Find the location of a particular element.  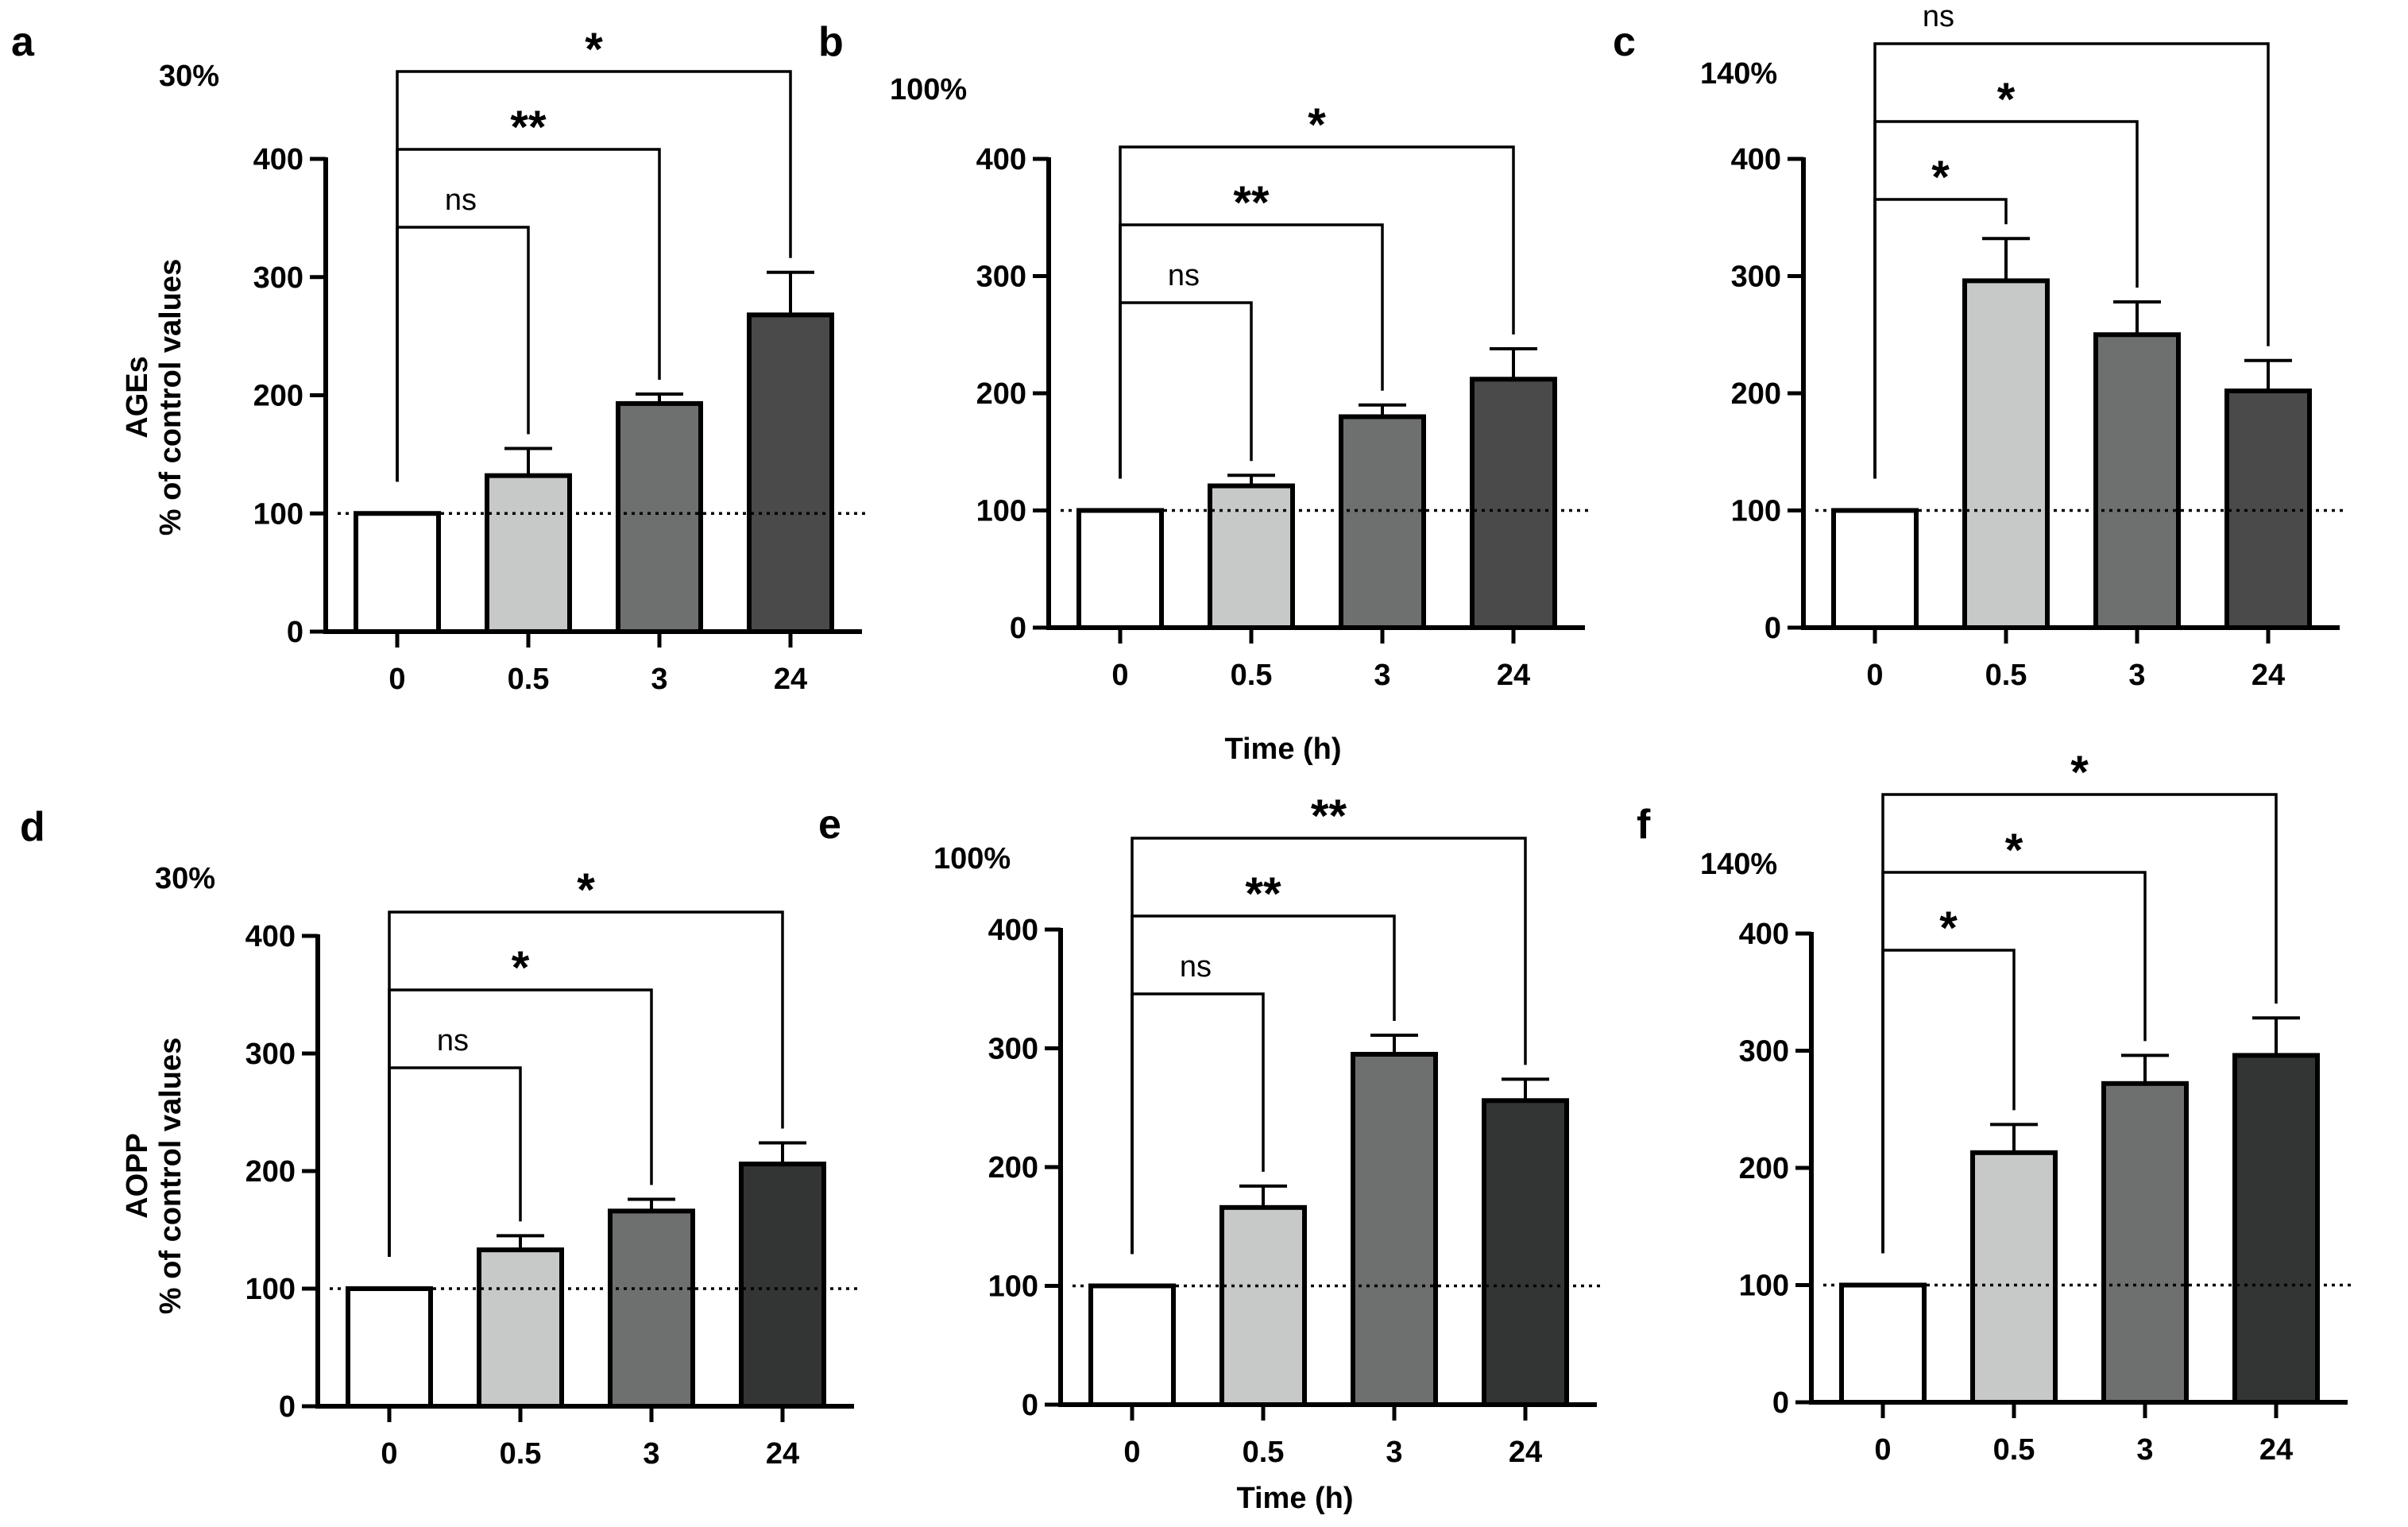

chart-panel-c: c 140% 0 100 200 300 400 0 0.5 3 24 * * ns is located at coordinates (1981, 346).